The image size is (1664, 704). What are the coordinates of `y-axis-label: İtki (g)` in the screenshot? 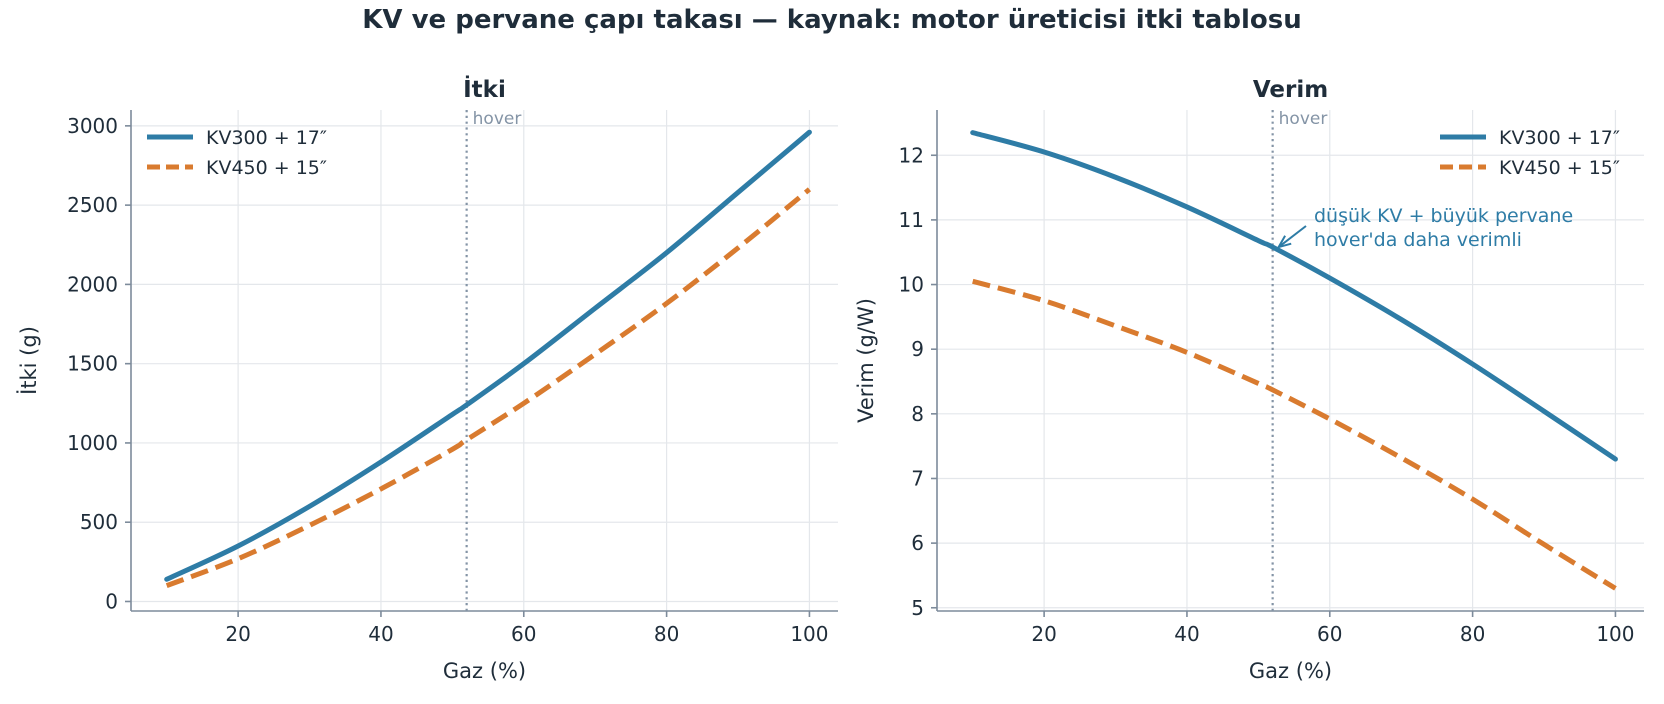 It's located at (28, 360).